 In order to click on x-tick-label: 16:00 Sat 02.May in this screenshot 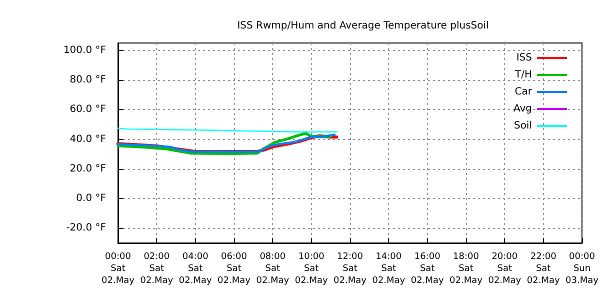, I will do `click(427, 269)`.